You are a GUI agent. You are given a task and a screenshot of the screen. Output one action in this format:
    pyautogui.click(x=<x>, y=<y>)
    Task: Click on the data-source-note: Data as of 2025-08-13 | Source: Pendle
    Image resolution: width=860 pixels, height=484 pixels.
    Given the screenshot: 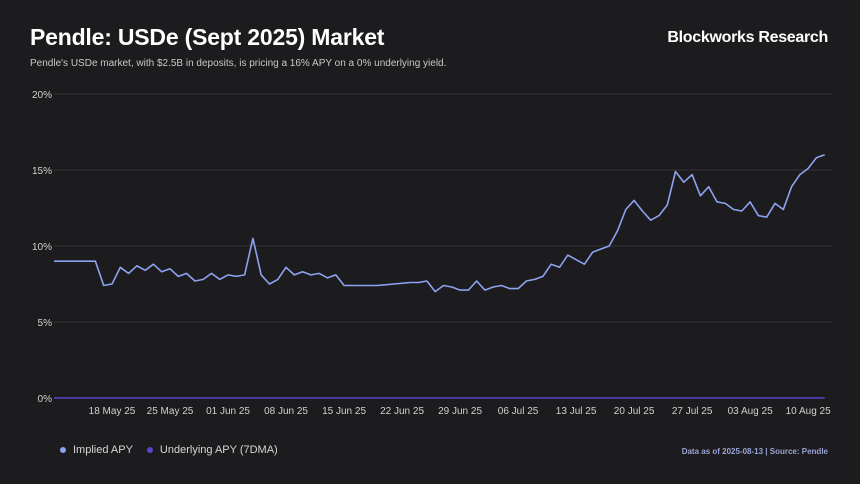 What is the action you would take?
    pyautogui.click(x=754, y=451)
    